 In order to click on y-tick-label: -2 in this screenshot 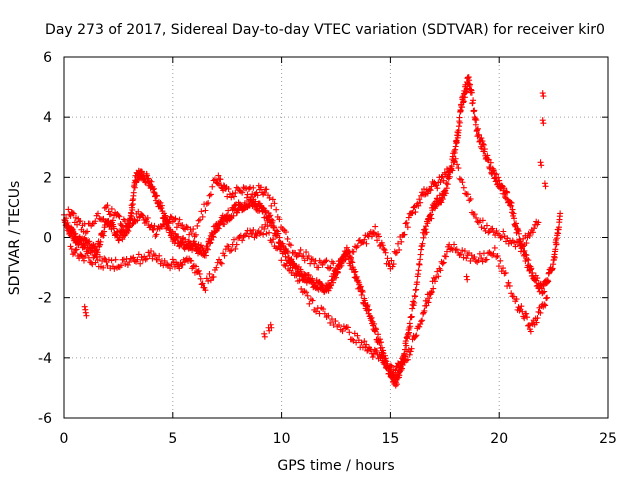, I will do `click(45, 299)`.